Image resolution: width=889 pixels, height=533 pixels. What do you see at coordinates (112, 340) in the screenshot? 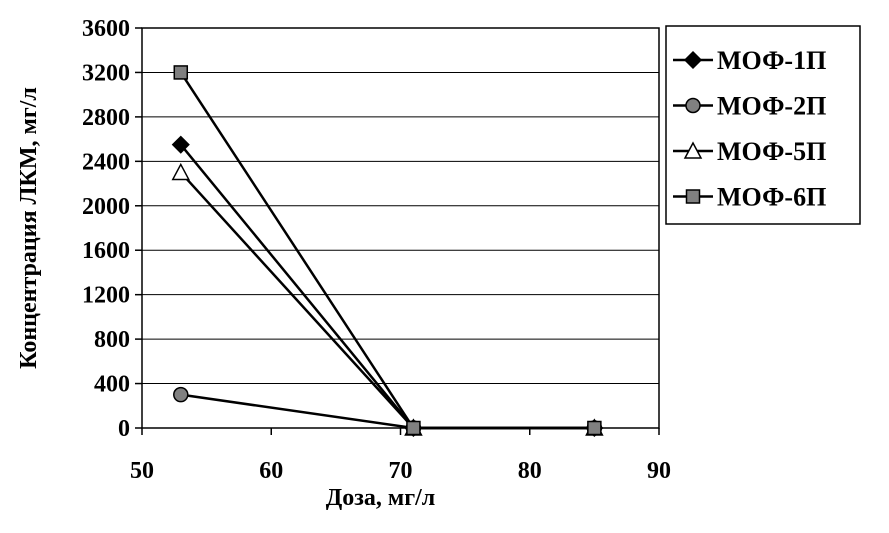
I see `y-tick-label: 800` at bounding box center [112, 340].